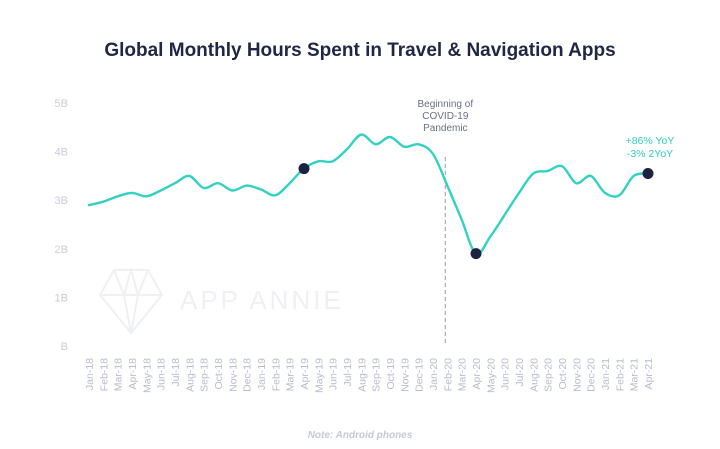 Image resolution: width=720 pixels, height=449 pixels. Describe the element at coordinates (649, 374) in the screenshot. I see `x-tick-label: Apr-21` at that location.